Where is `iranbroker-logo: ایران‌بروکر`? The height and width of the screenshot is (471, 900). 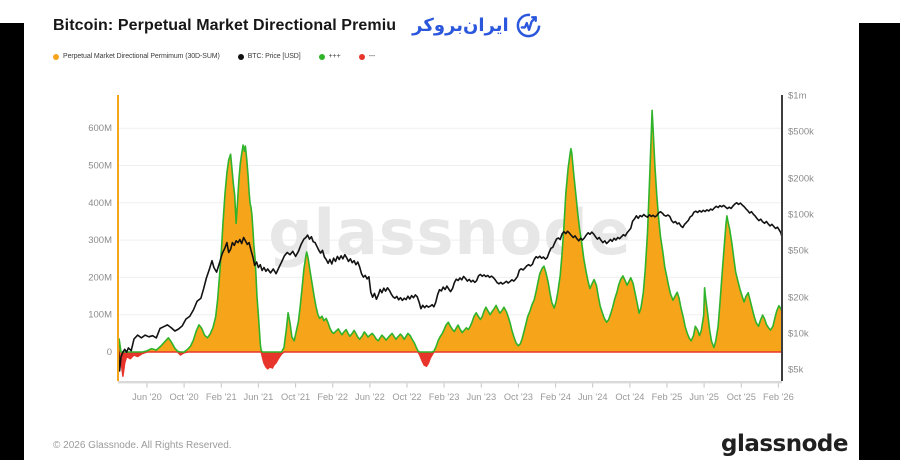
iranbroker-logo: ایران‌بروکر is located at coordinates (476, 25).